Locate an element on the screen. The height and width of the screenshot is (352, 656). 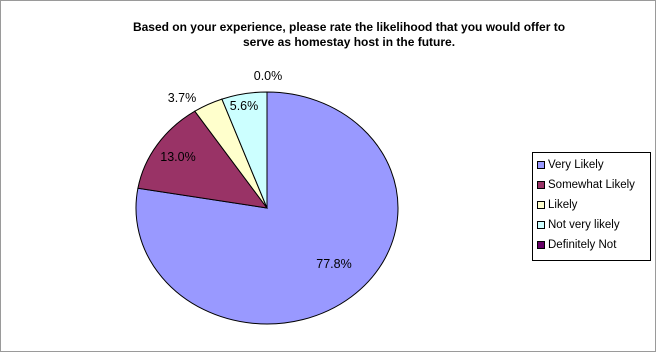
data-label-not-very-likely: 5.6% is located at coordinates (244, 106).